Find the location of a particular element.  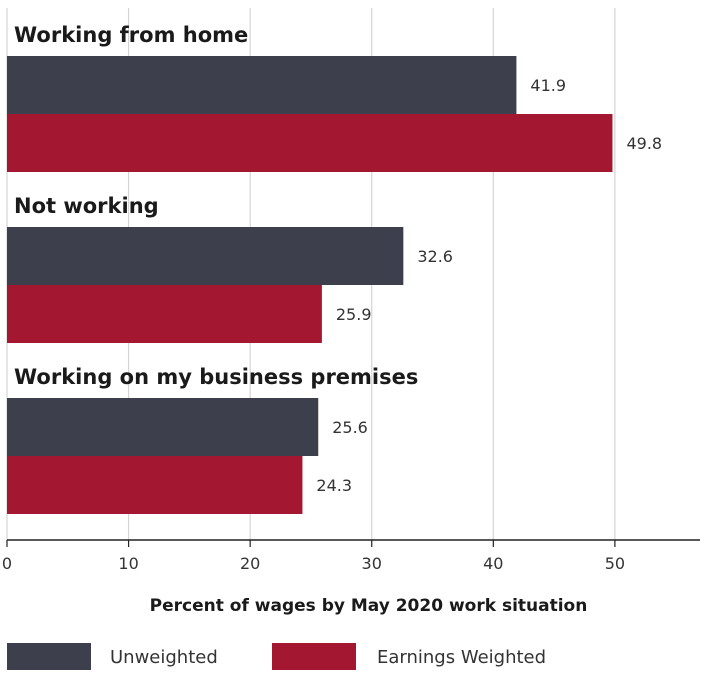

category-label: Working on my business premises is located at coordinates (216, 377).